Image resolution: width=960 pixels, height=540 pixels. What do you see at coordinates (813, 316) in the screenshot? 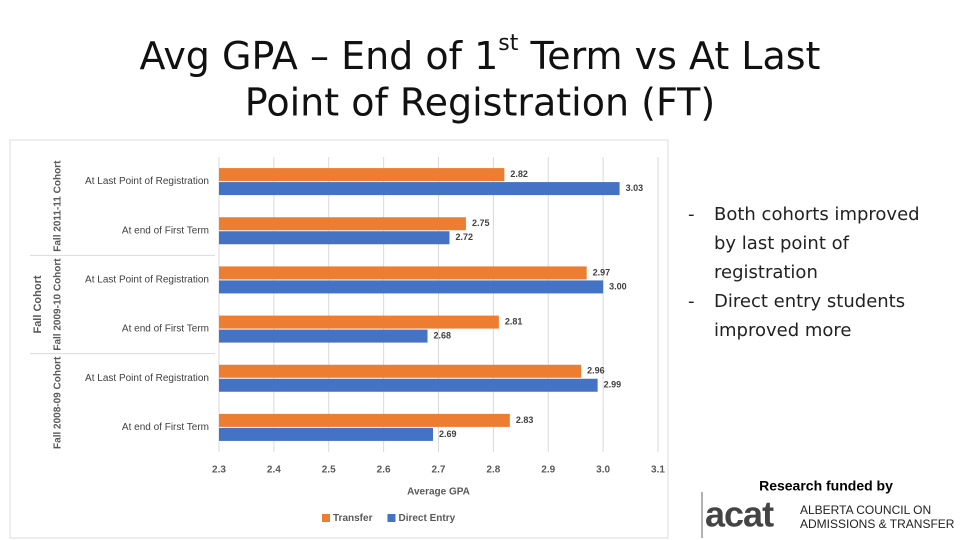
I see `bullet: Direct entry students improved more` at bounding box center [813, 316].